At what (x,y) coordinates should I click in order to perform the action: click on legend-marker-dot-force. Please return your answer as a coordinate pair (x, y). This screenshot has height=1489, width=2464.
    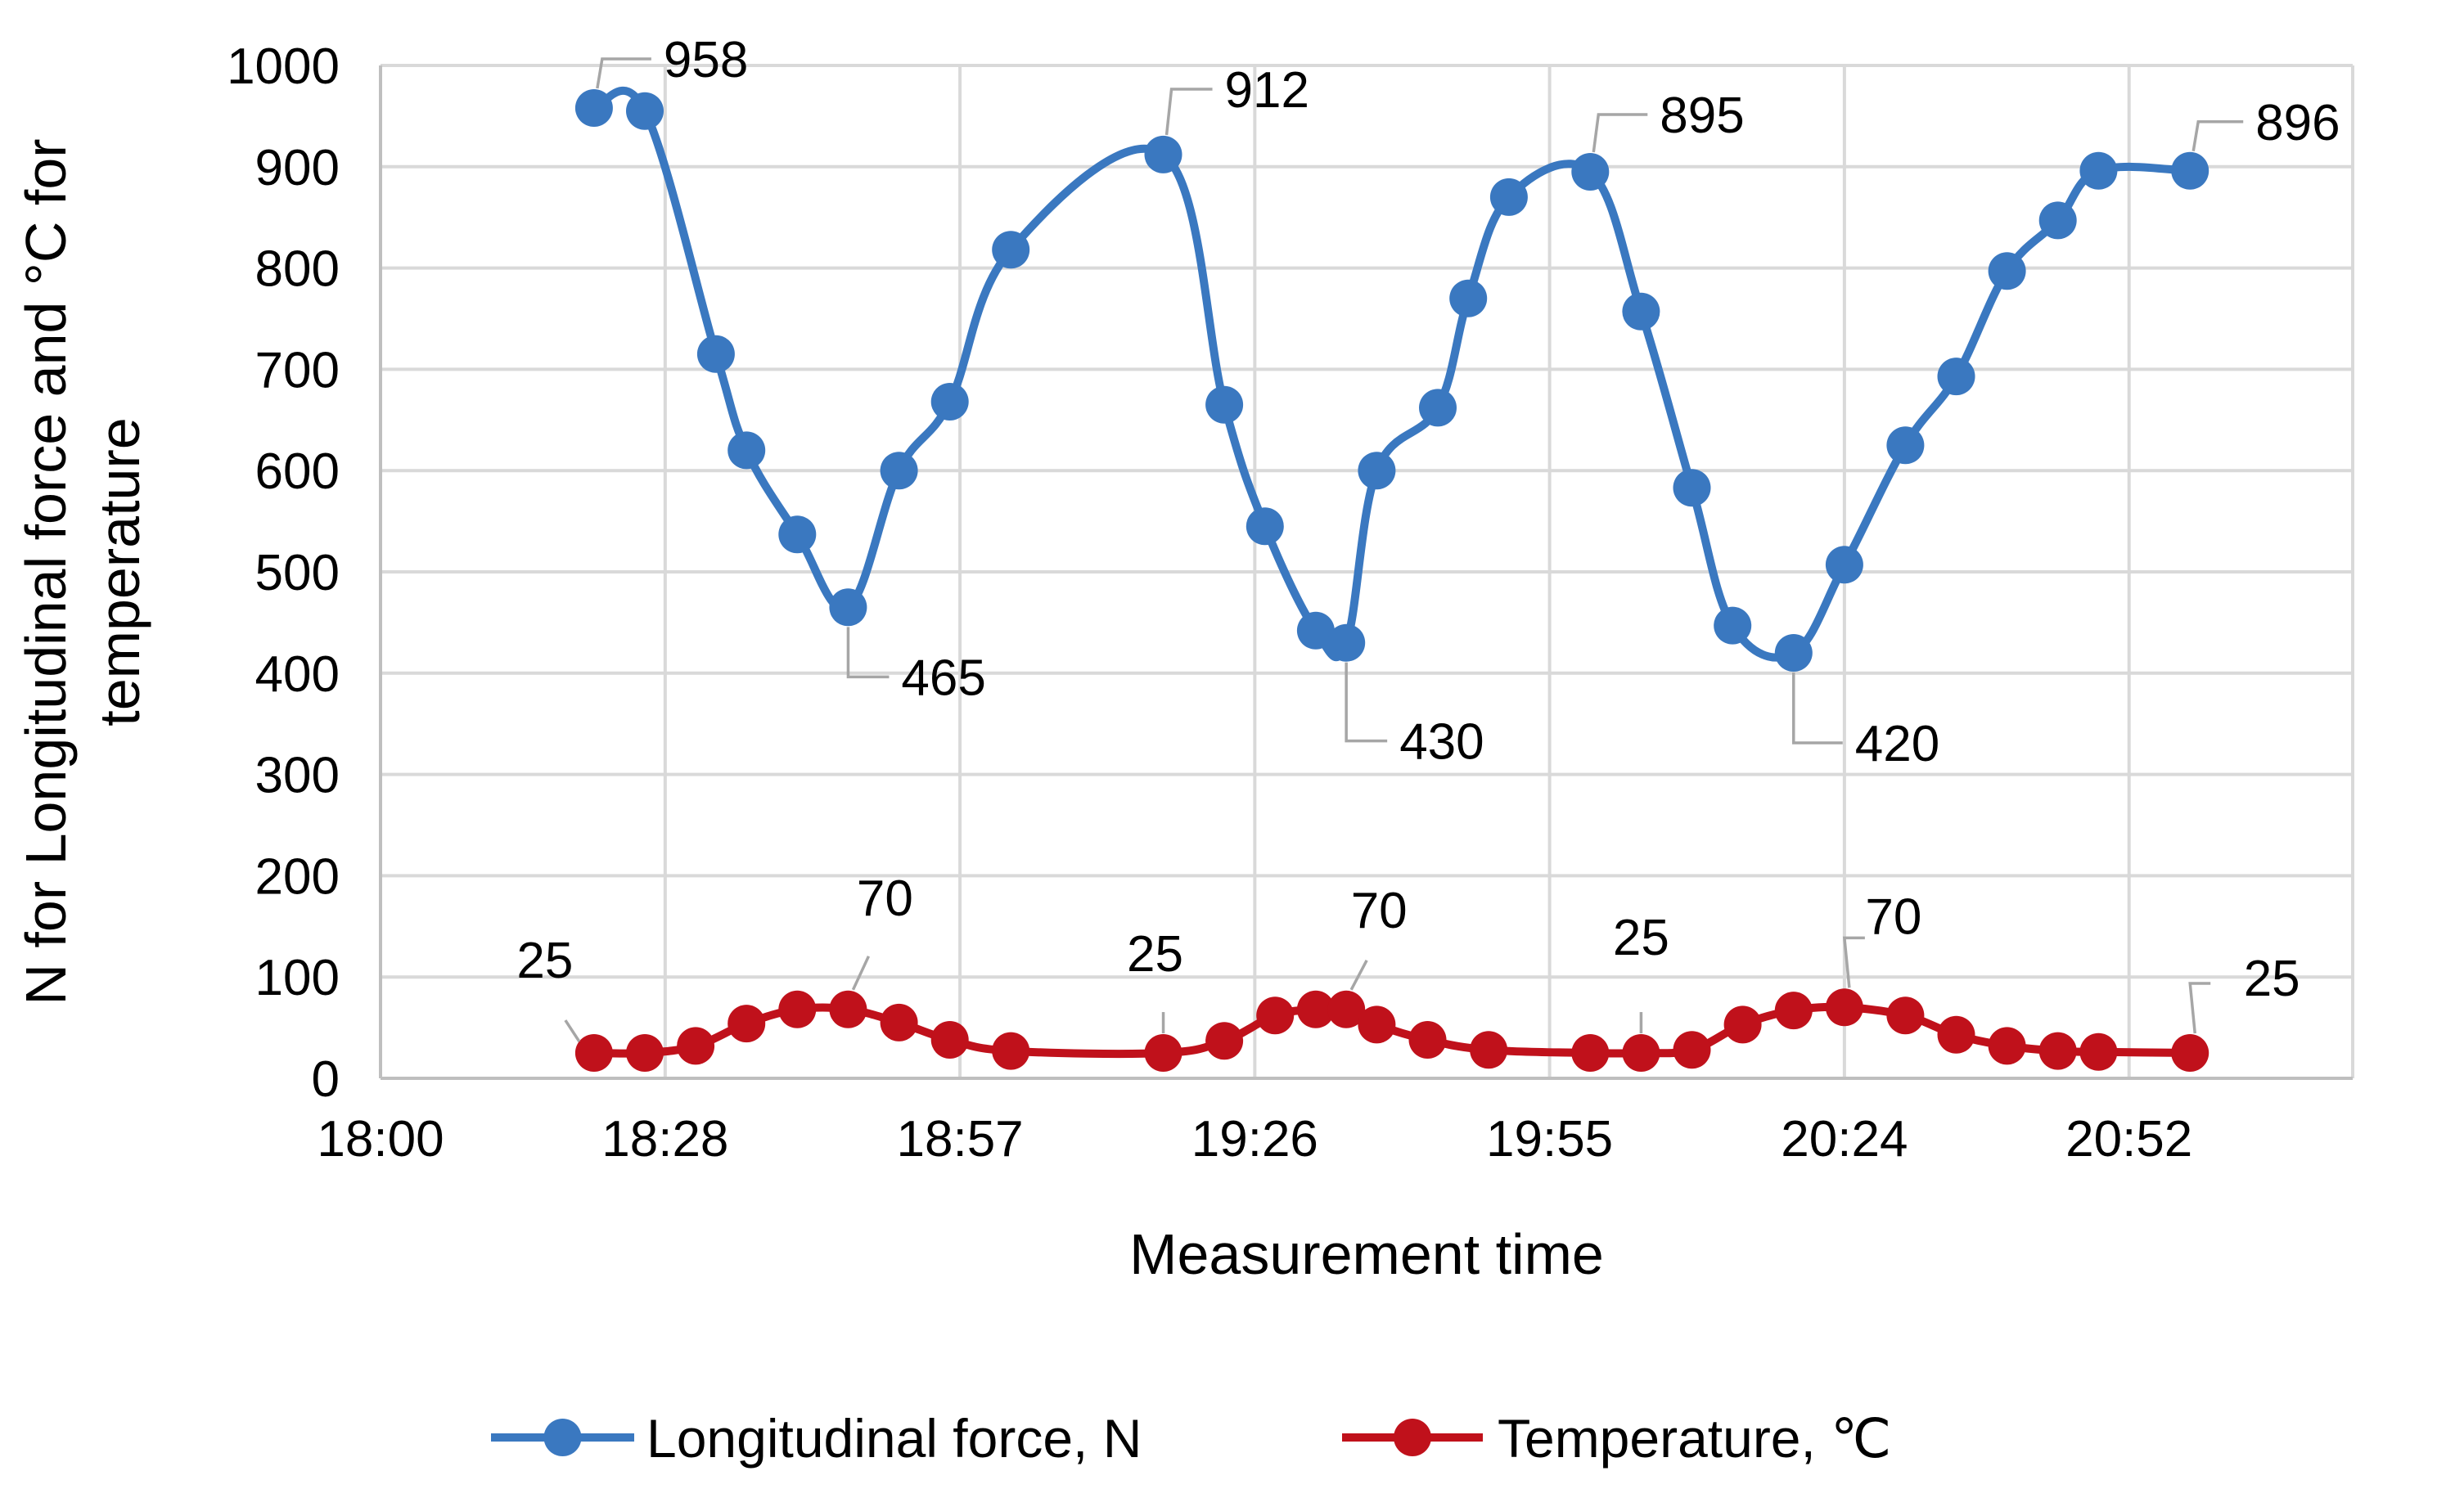
    Looking at the image, I should click on (562, 1437).